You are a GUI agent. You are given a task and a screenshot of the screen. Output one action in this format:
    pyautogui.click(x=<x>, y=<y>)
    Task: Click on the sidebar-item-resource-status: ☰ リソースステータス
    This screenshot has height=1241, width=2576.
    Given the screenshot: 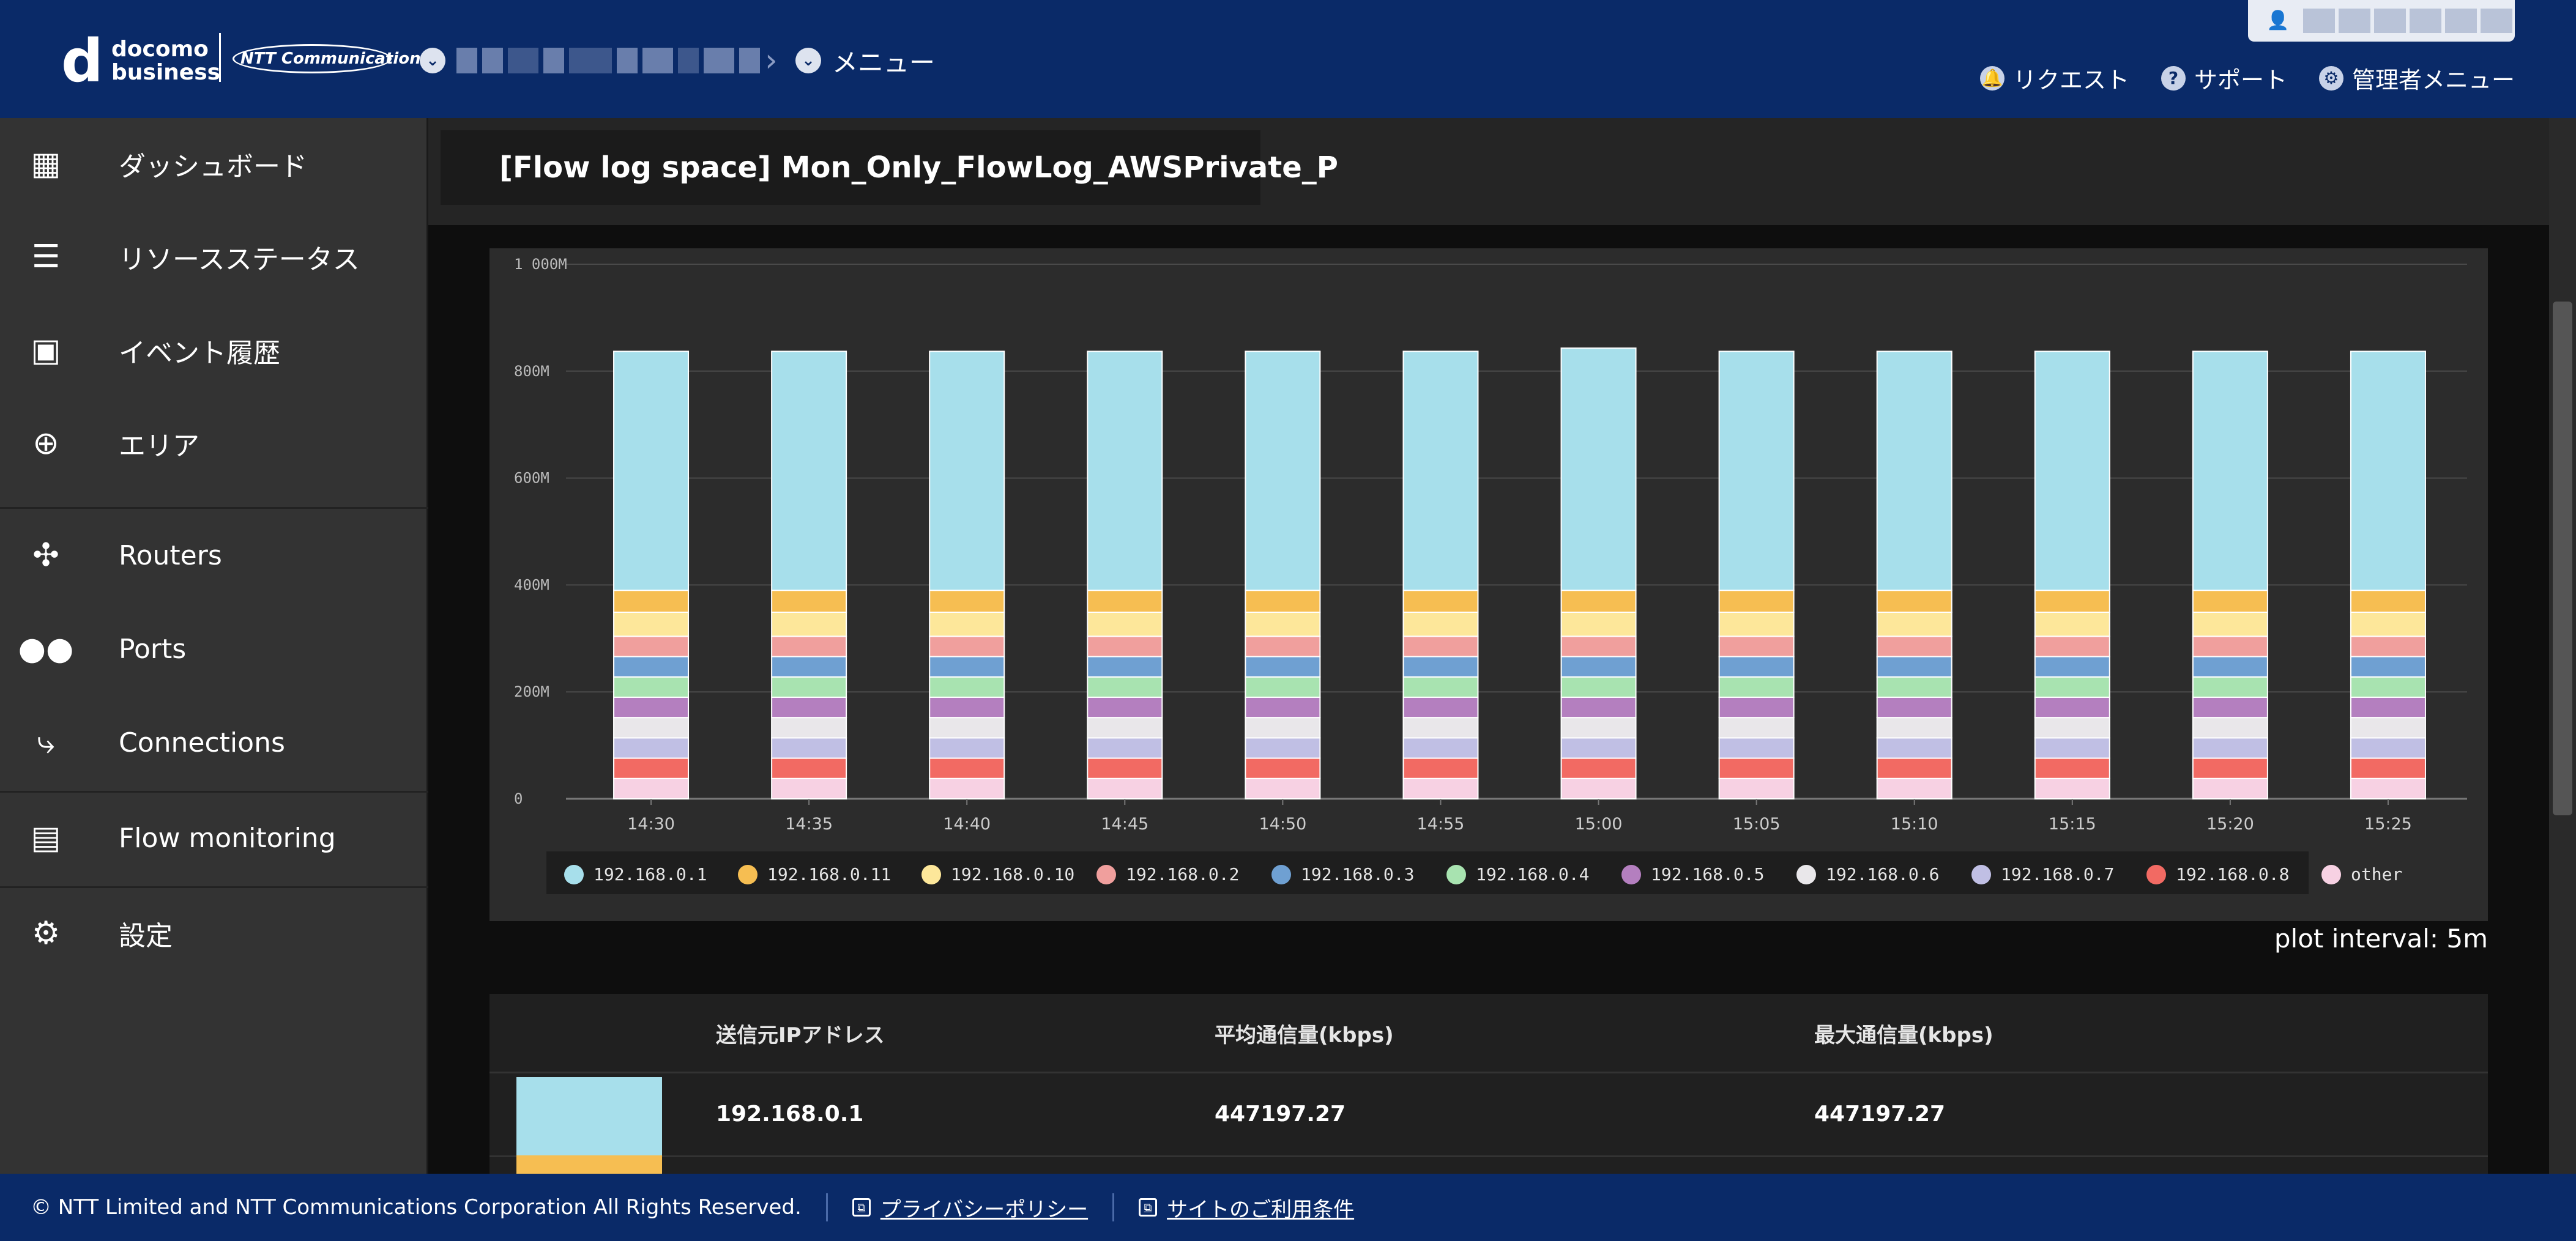 What is the action you would take?
    pyautogui.click(x=214, y=257)
    